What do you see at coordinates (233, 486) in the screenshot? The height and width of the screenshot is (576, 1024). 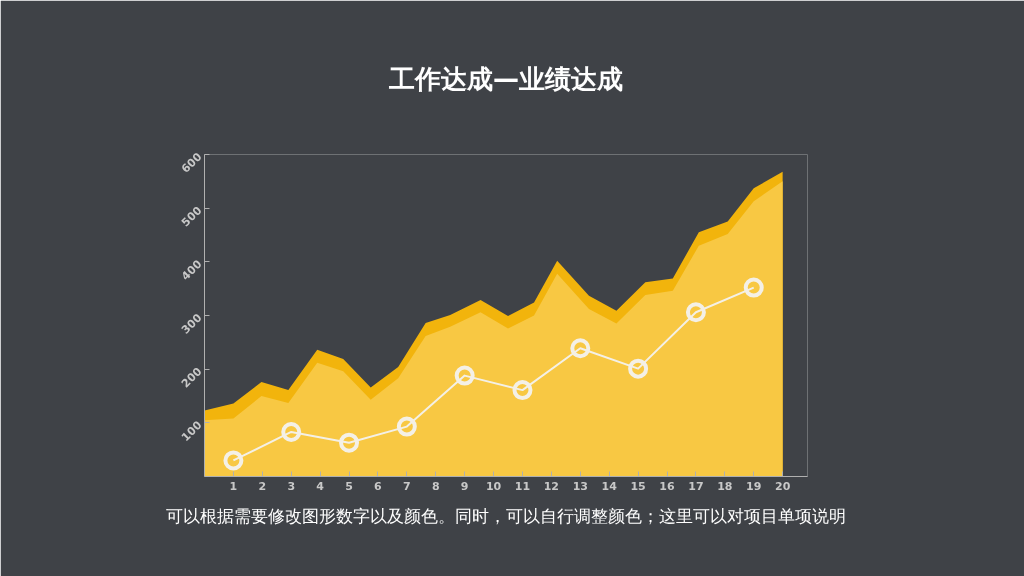 I see `x-tick-label: 1` at bounding box center [233, 486].